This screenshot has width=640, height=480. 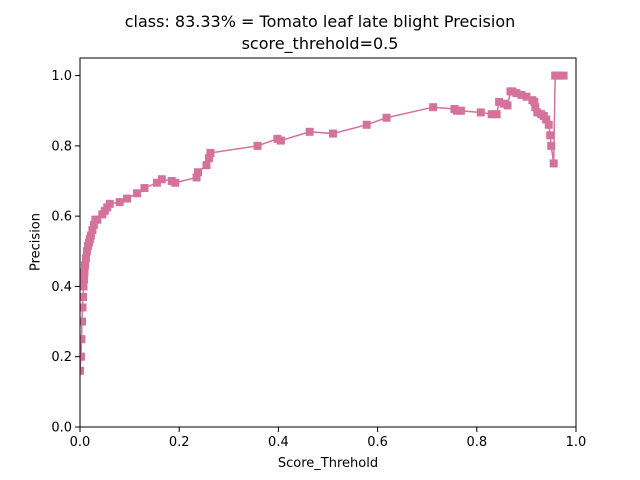 I want to click on x-tick-label: 0.0, so click(x=80, y=442).